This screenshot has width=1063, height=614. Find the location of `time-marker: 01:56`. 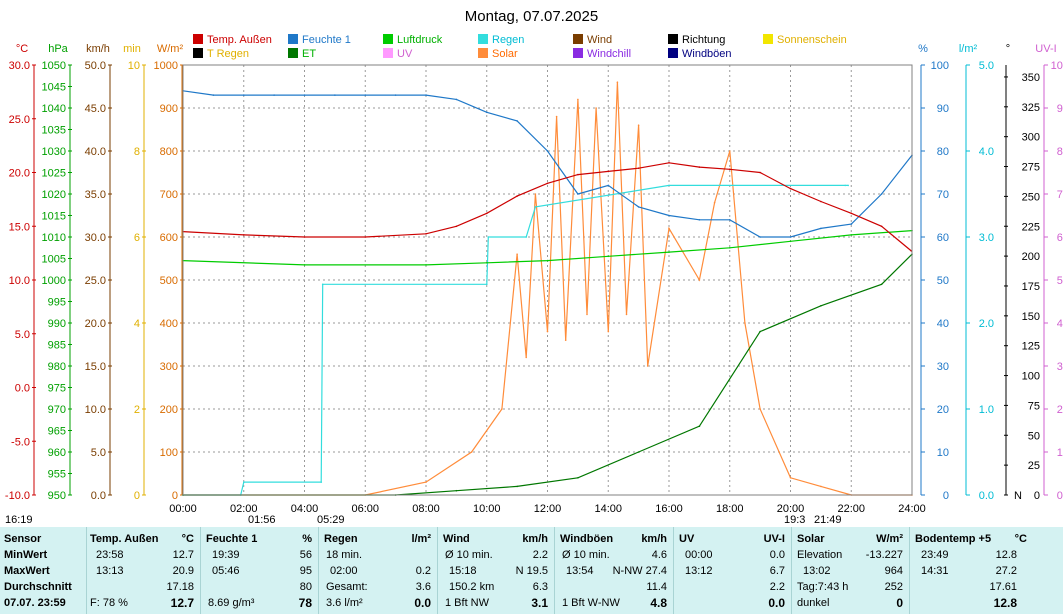

time-marker: 01:56 is located at coordinates (262, 520).